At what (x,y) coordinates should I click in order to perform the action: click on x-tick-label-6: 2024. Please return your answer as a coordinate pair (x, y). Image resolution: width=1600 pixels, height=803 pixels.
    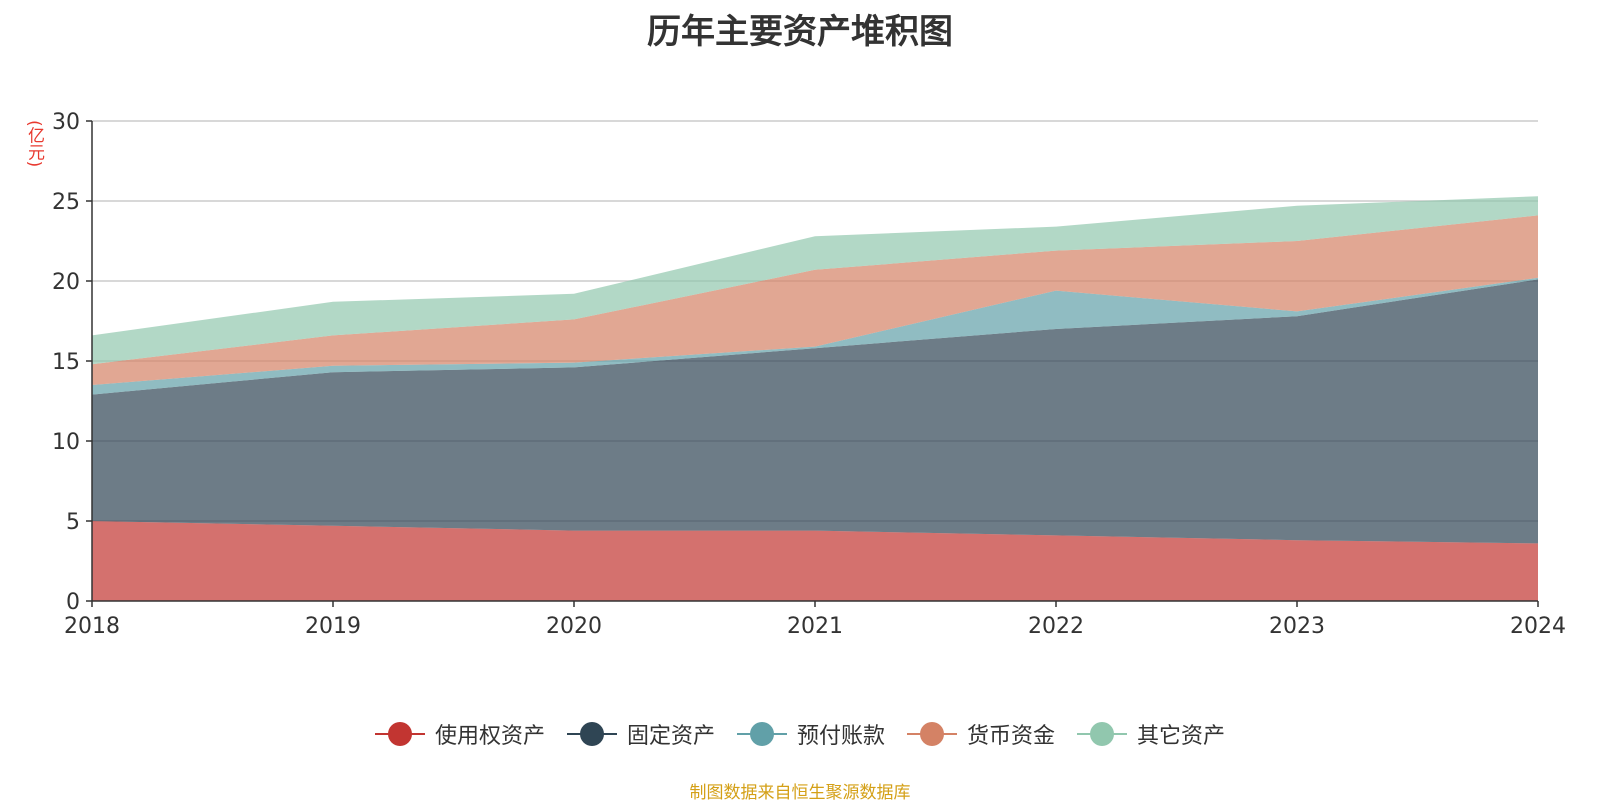
    Looking at the image, I should click on (1538, 626).